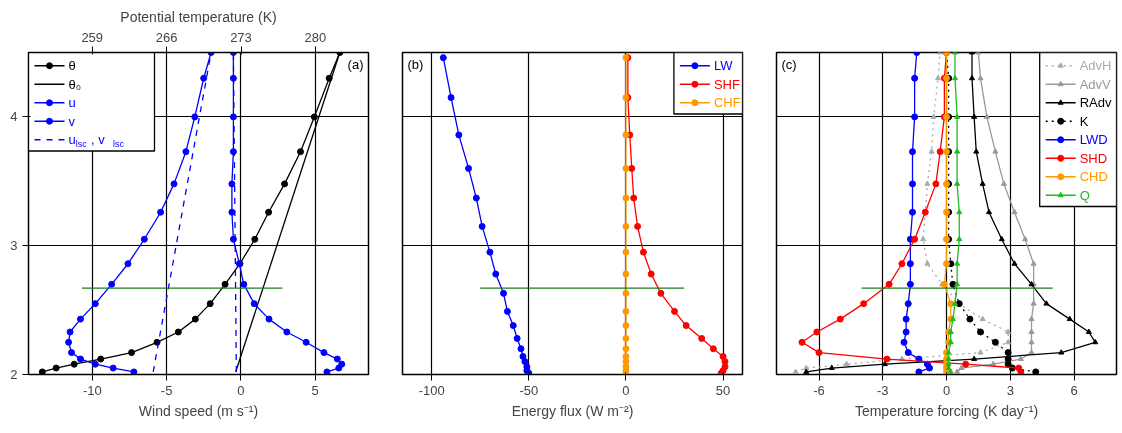  What do you see at coordinates (72, 66) in the screenshot?
I see `legend-label: θ` at bounding box center [72, 66].